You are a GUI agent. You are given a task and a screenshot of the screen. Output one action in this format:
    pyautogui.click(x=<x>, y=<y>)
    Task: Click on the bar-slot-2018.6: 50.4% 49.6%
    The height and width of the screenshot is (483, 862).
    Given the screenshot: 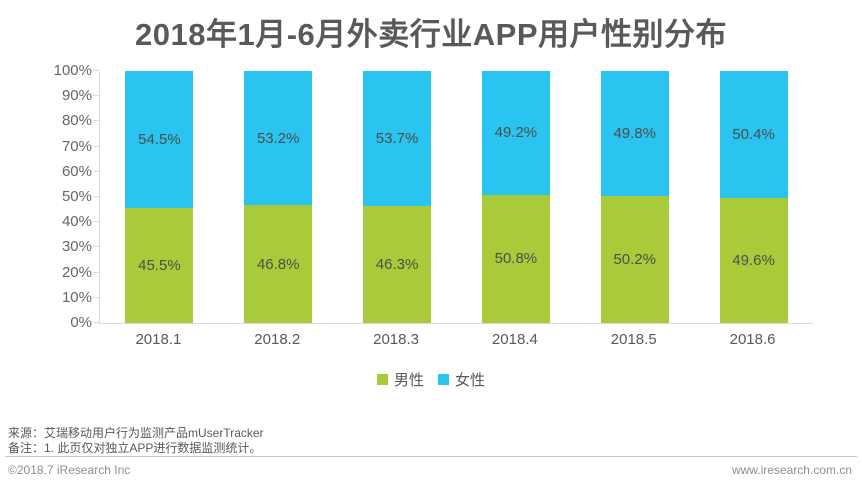 What is the action you would take?
    pyautogui.click(x=753, y=197)
    